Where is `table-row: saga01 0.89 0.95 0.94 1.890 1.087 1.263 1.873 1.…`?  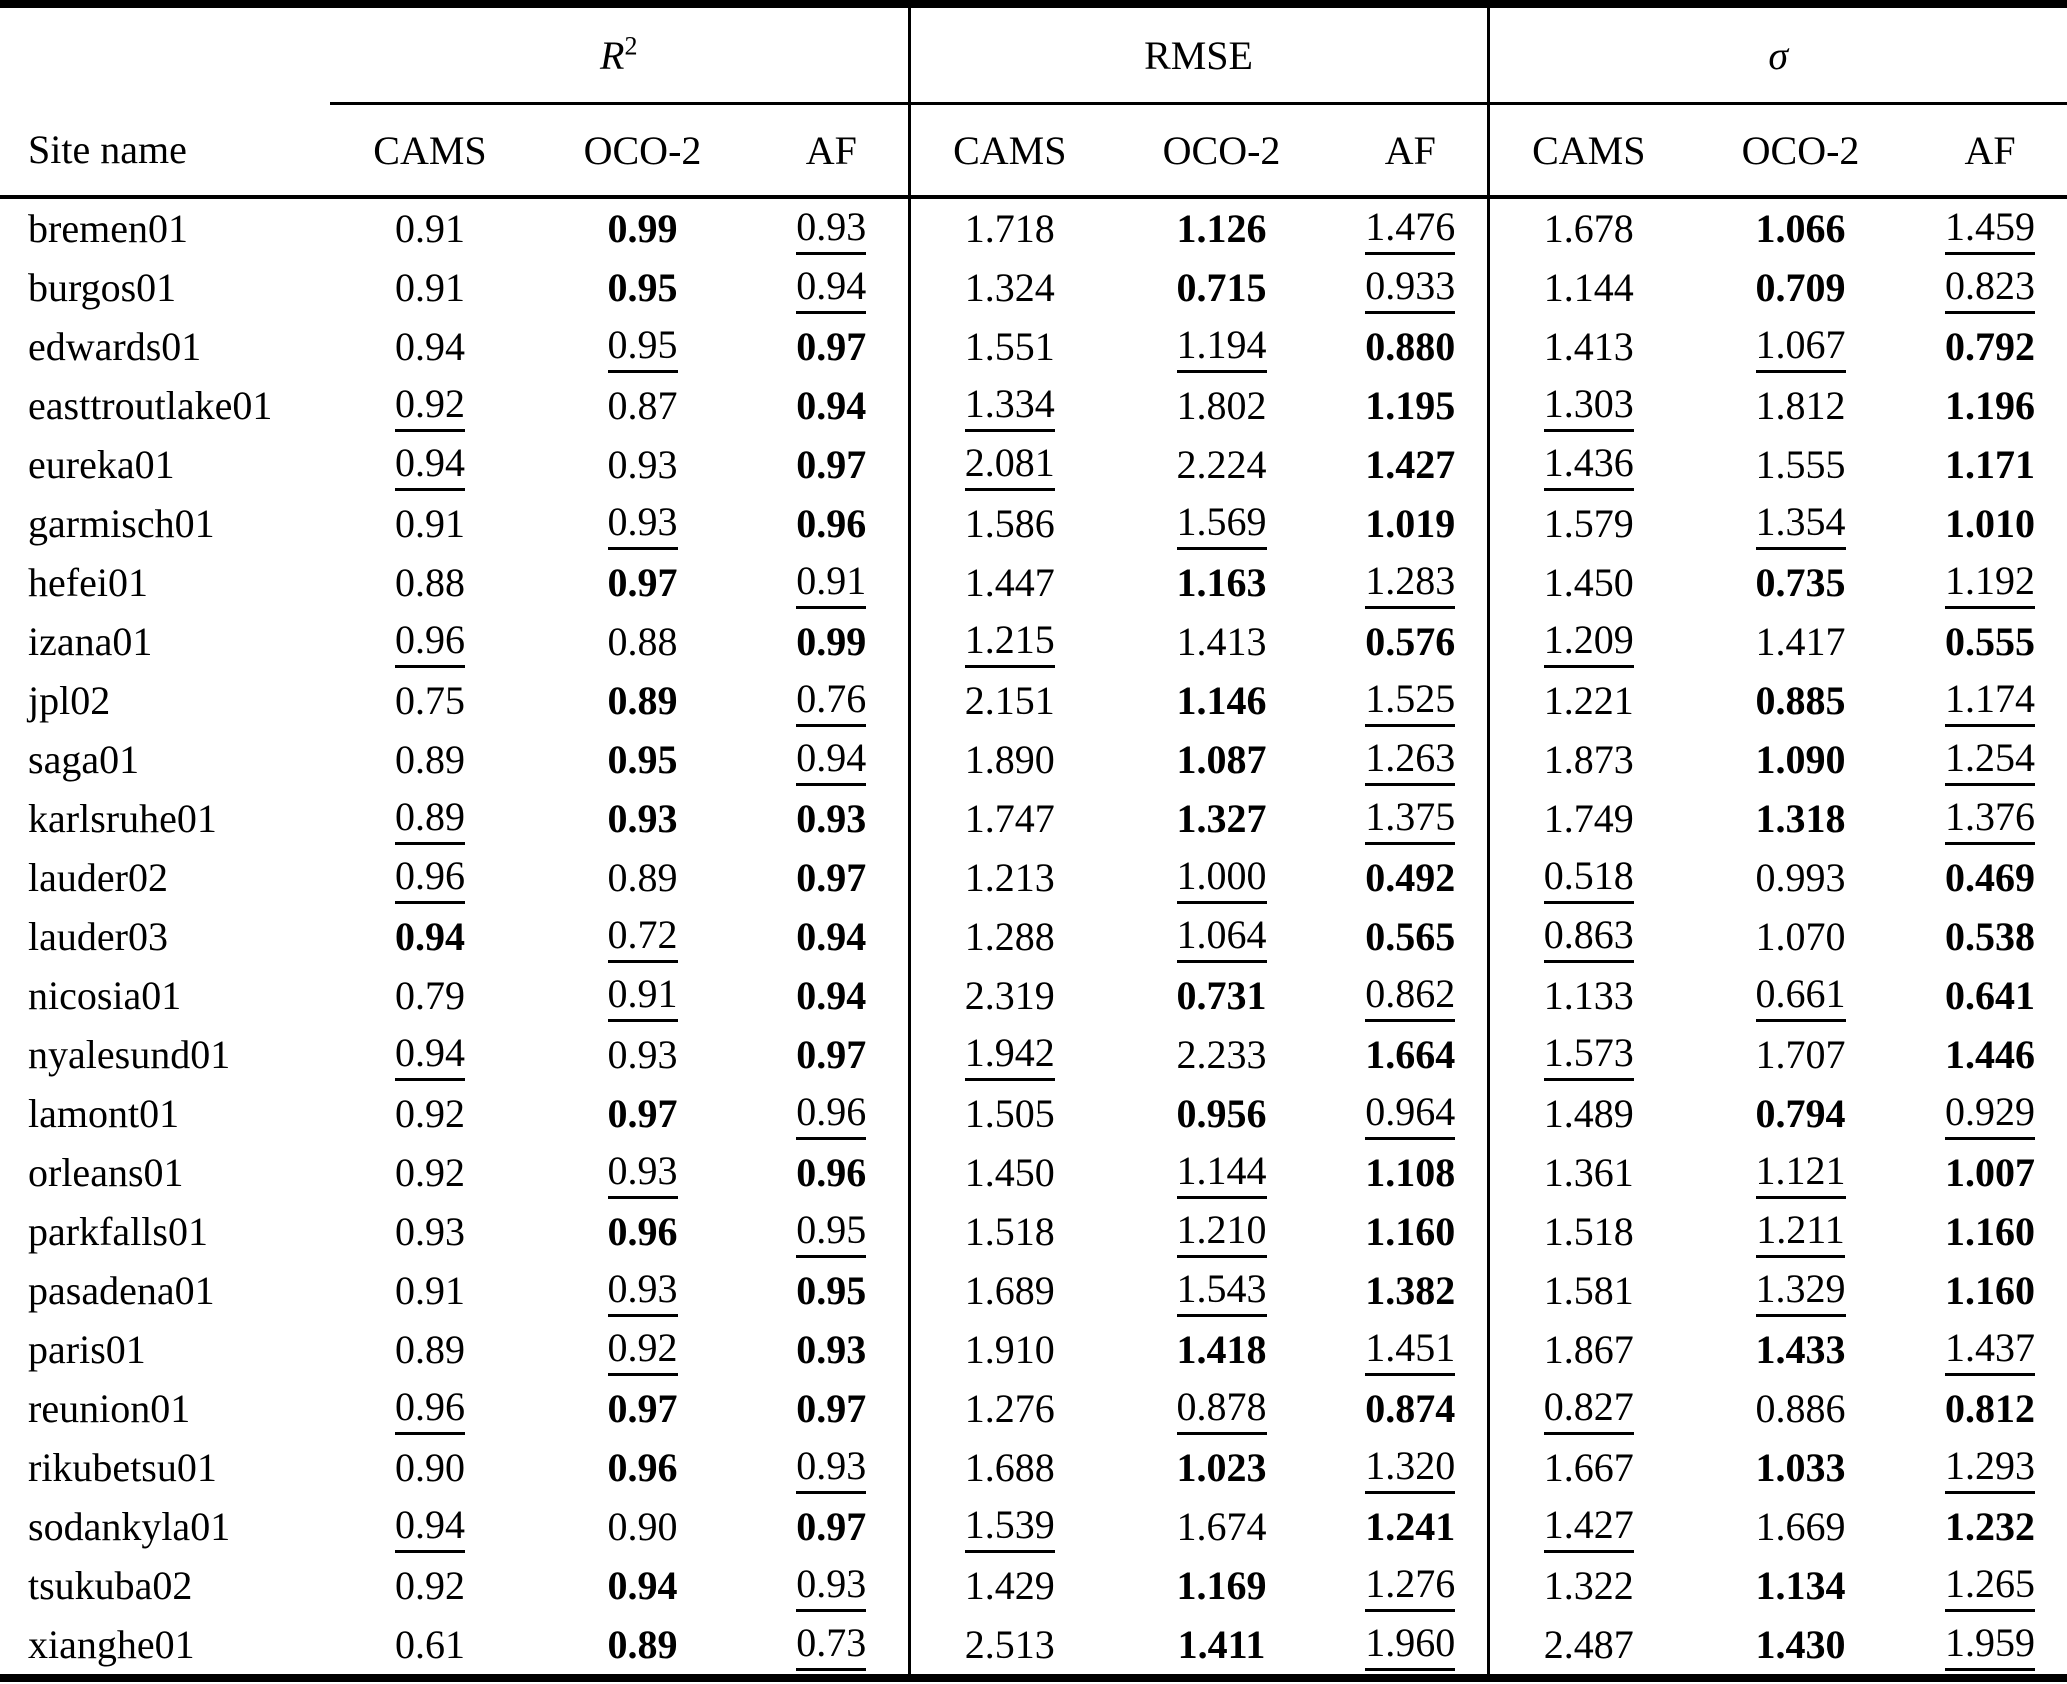
table-row: saga01 0.89 0.95 0.94 1.890 1.087 1.263 1.873 1.… is located at coordinates (1033, 759).